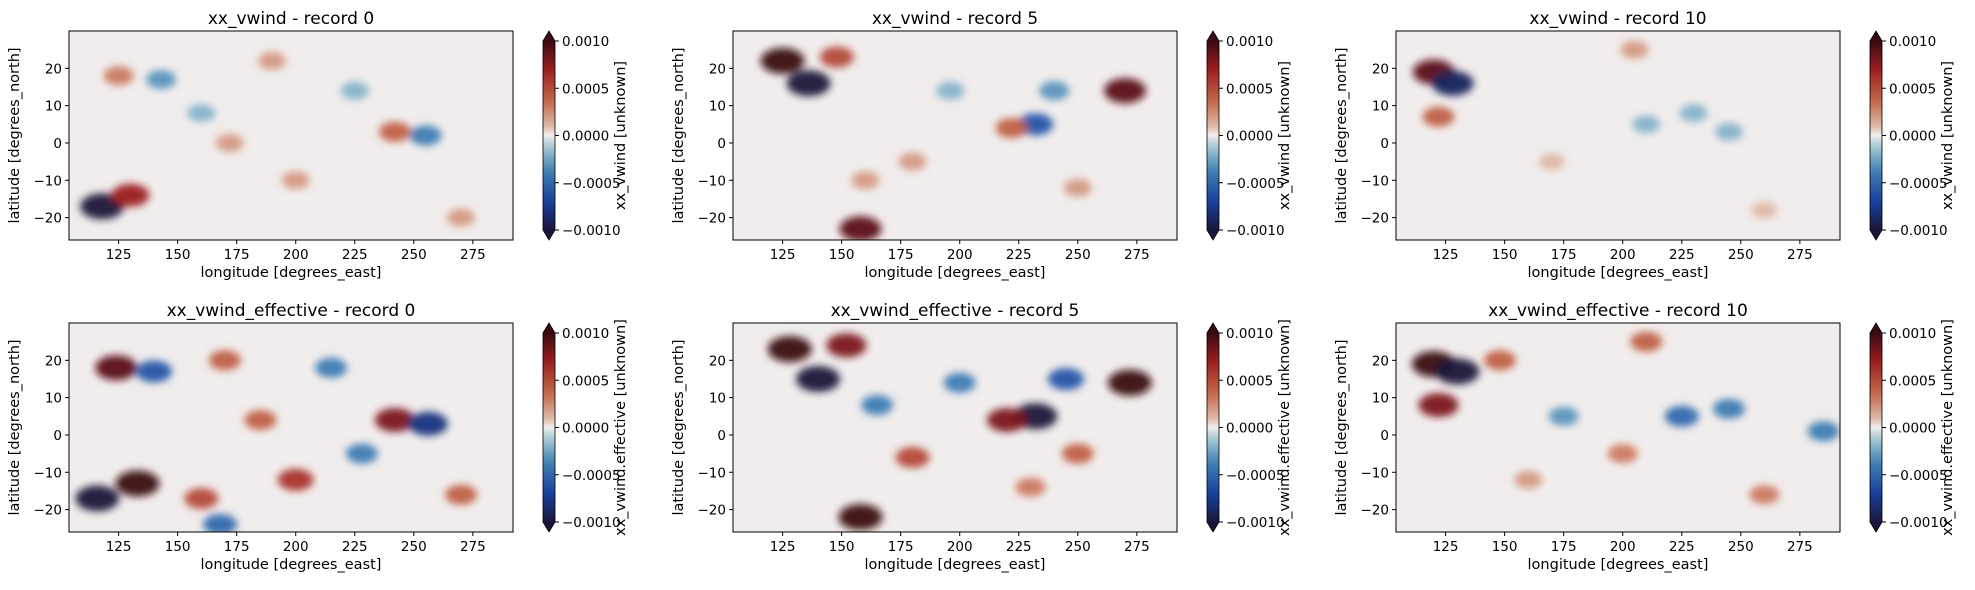 The image size is (1975, 590). What do you see at coordinates (178, 547) in the screenshot?
I see `x-tick-label: 150` at bounding box center [178, 547].